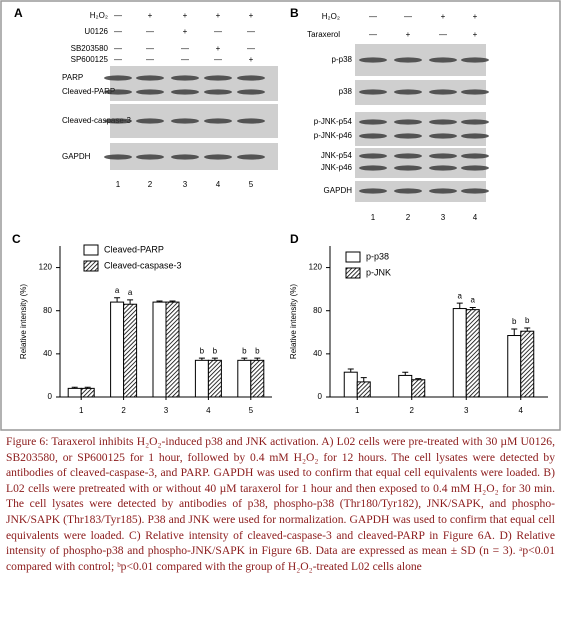 The image size is (561, 621). What do you see at coordinates (357, 410) in the screenshot?
I see `x-tick-label: 1` at bounding box center [357, 410].